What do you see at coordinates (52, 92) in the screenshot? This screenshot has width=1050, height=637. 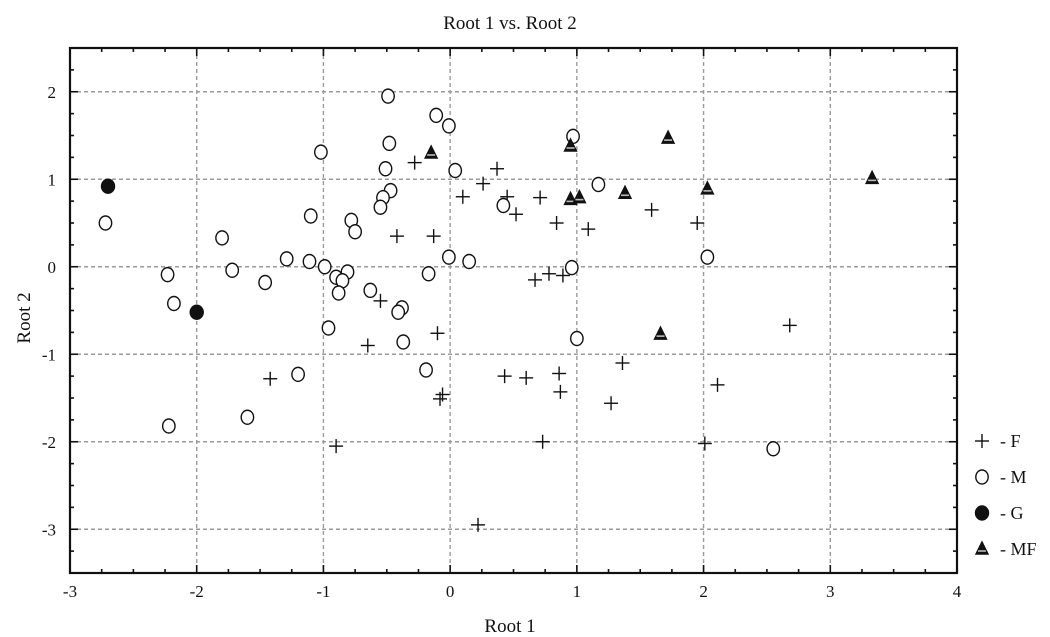 I see `y-tick-label: 2` at bounding box center [52, 92].